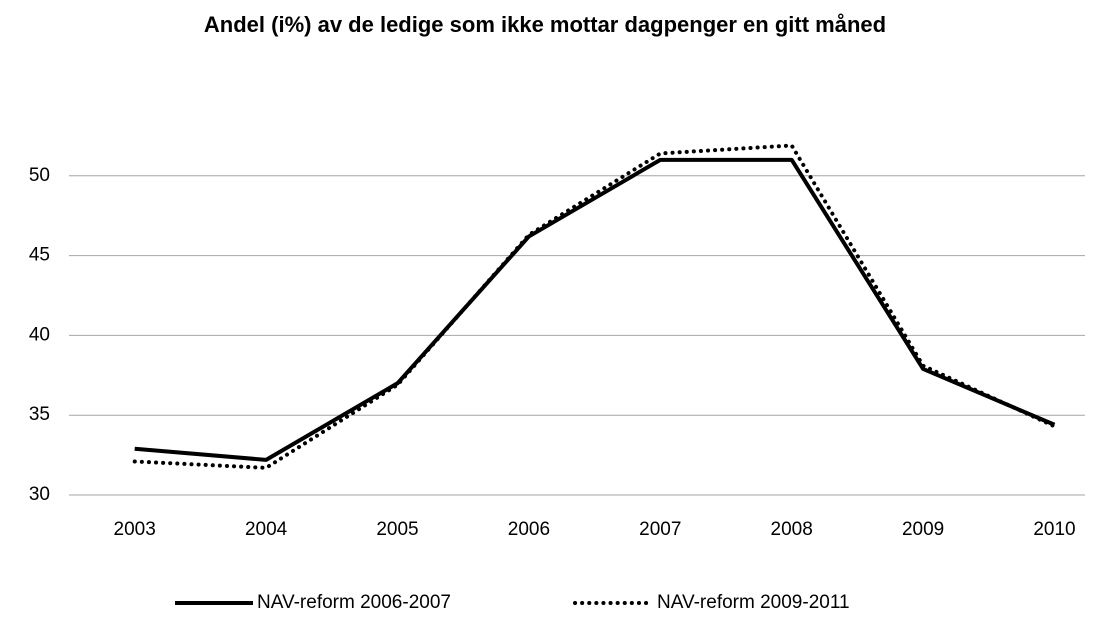 This screenshot has width=1099, height=637. What do you see at coordinates (39, 414) in the screenshot?
I see `y-tick-label: 35` at bounding box center [39, 414].